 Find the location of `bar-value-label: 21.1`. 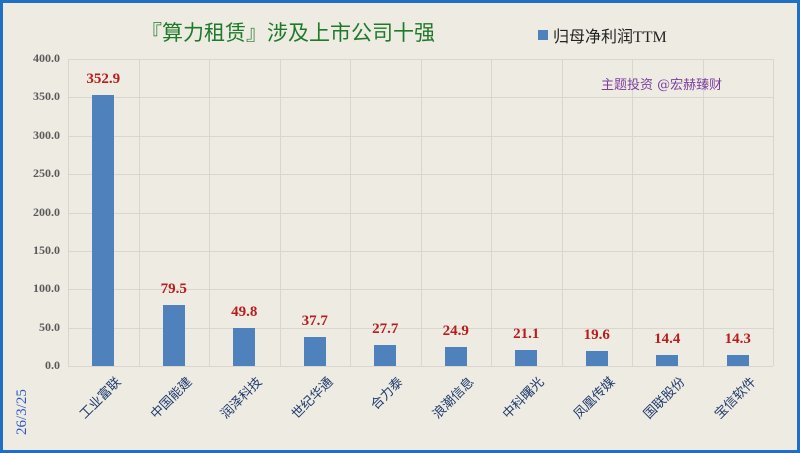

bar-value-label: 21.1 is located at coordinates (526, 333).